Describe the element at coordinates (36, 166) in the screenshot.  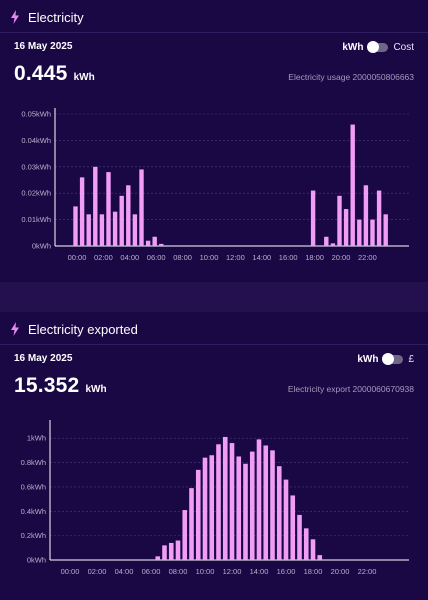
I see `y-tick-label: 0.03kWh` at that location.